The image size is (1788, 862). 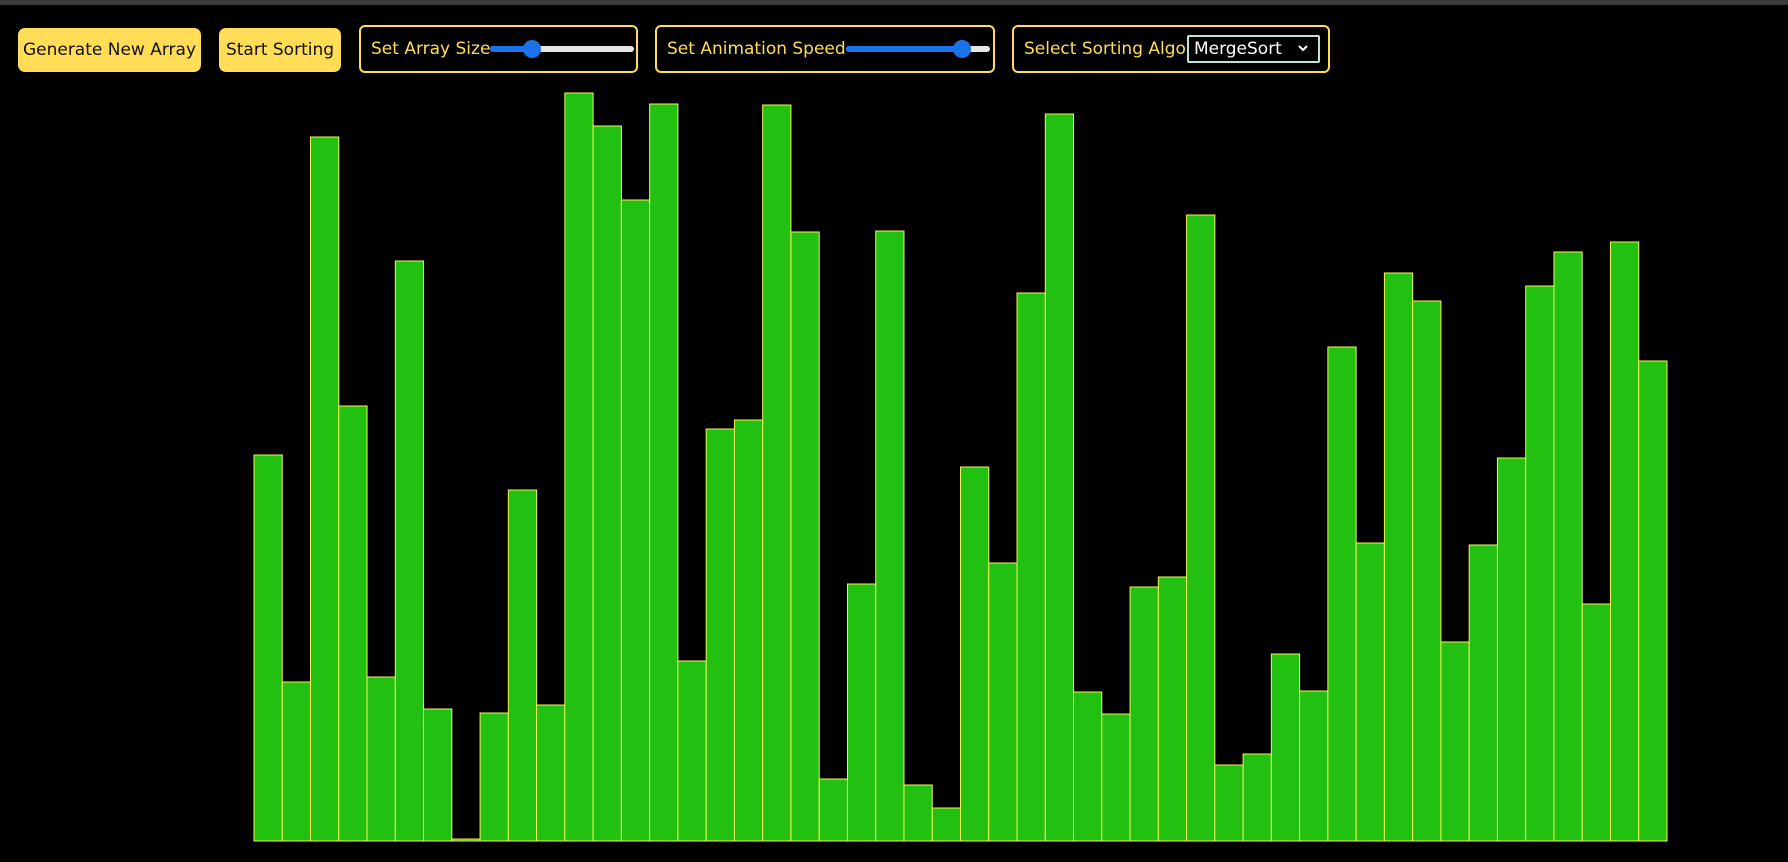 I want to click on animation-speed-slider, so click(x=917, y=49).